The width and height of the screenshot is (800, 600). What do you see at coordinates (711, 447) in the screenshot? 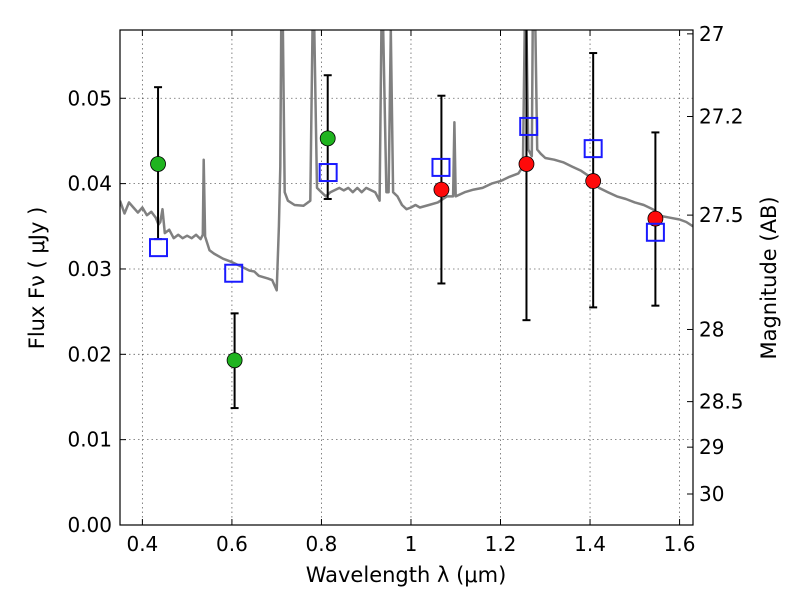
I see `y2-tick-label: 29` at bounding box center [711, 447].